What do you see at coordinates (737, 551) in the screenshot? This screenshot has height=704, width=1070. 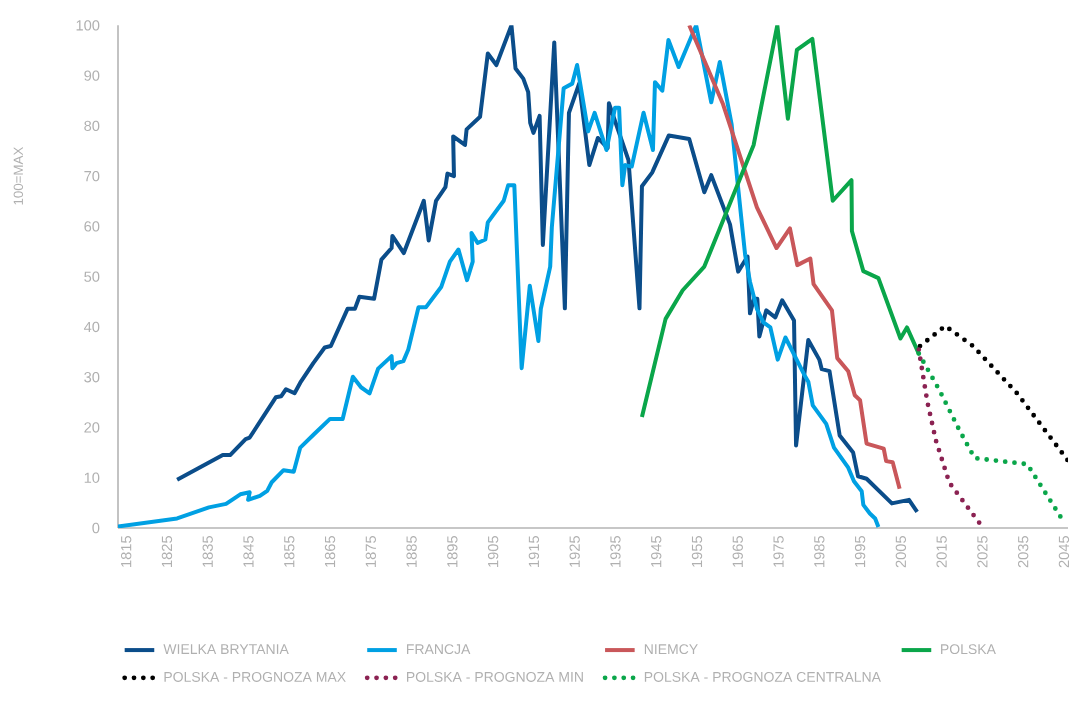 I see `x-tick-label: 1965` at bounding box center [737, 551].